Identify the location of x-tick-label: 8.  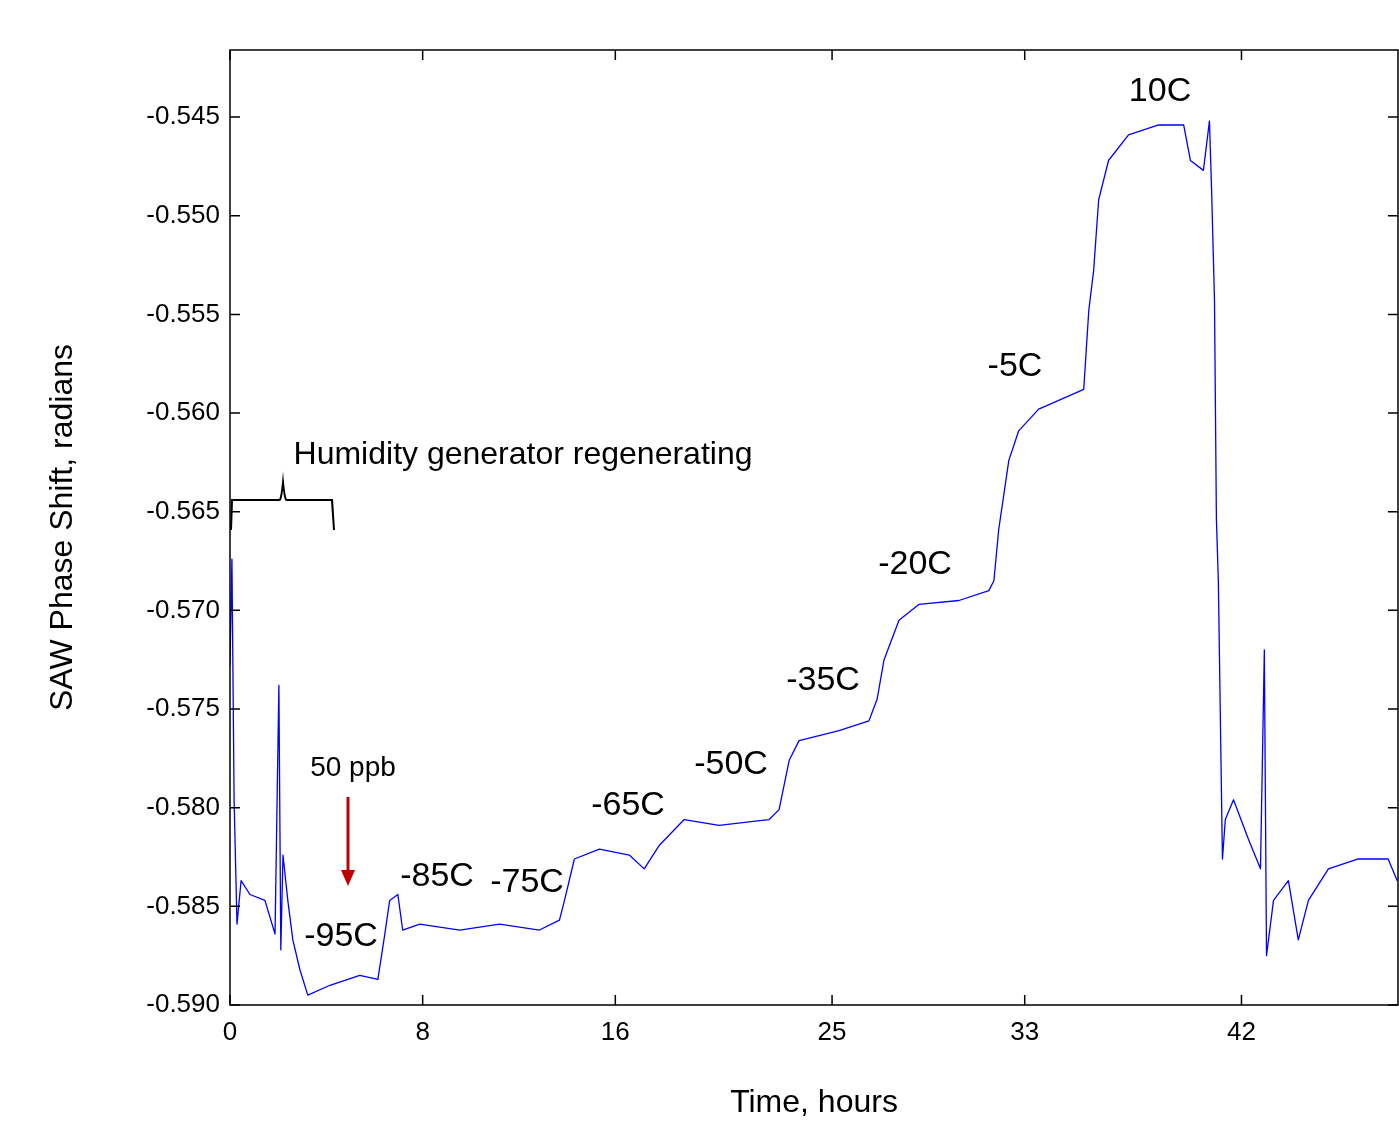
(422, 1030).